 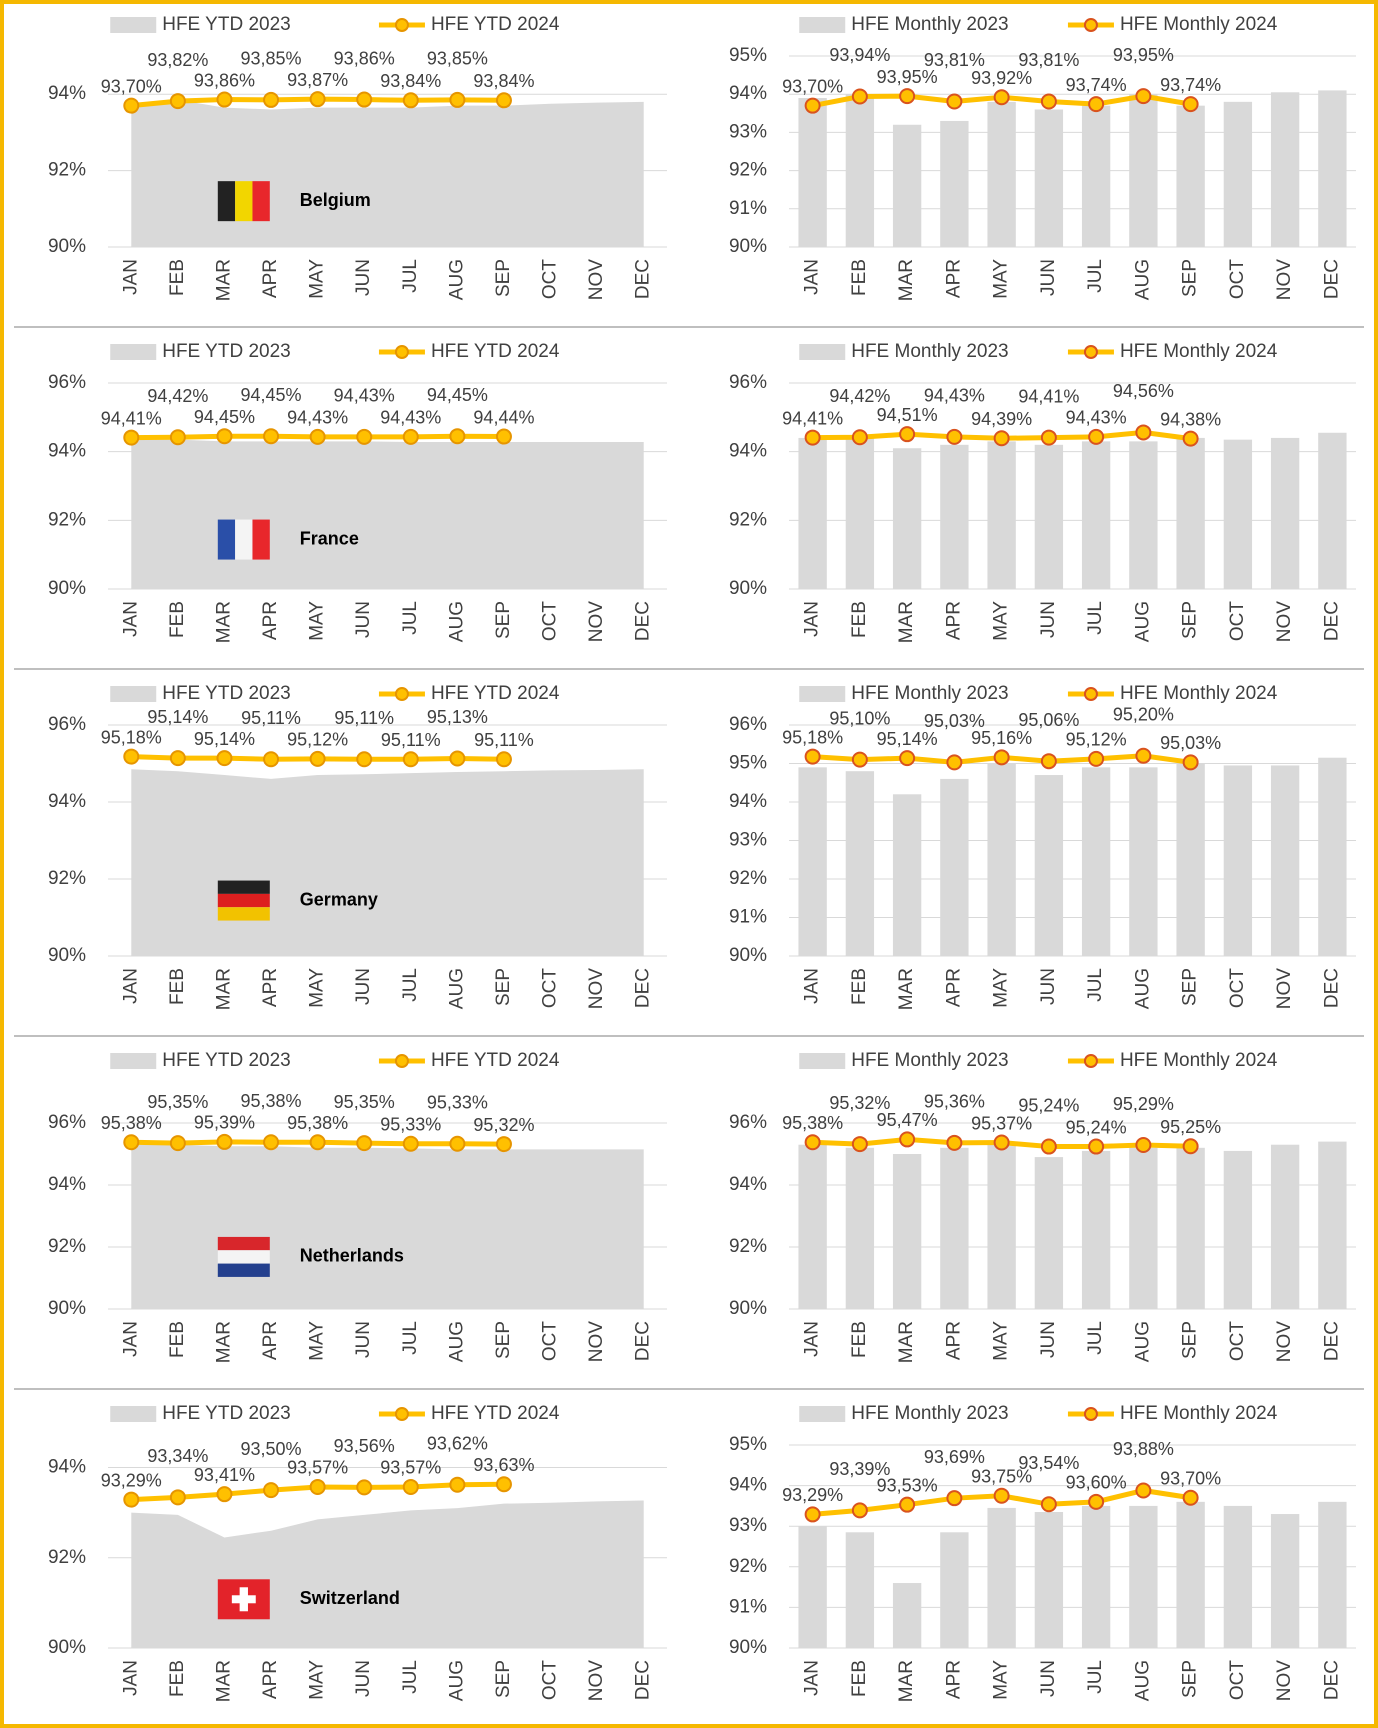 I want to click on flag-stripe, so click(x=243, y=900).